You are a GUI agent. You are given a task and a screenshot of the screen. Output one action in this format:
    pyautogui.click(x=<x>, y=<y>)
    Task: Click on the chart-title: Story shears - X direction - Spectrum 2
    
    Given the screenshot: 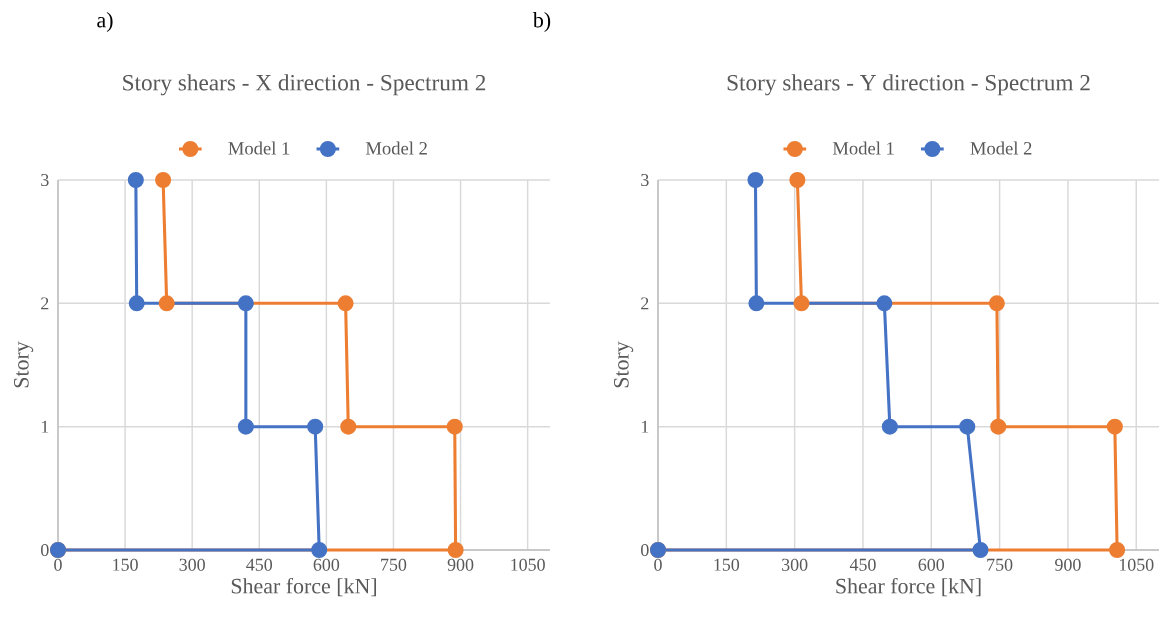 What is the action you would take?
    pyautogui.click(x=304, y=85)
    